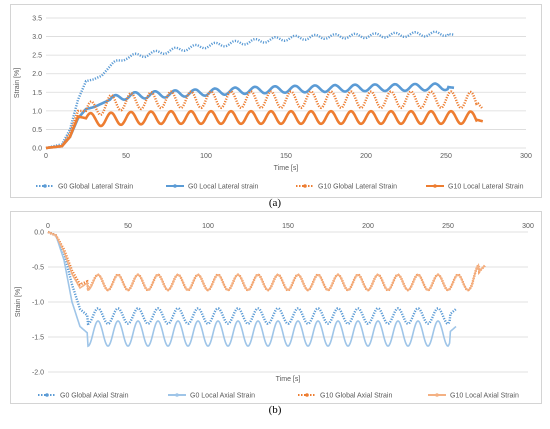 This screenshot has height=429, width=550. What do you see at coordinates (486, 187) in the screenshot?
I see `legend-entry: G10 Local Lateral Strain` at bounding box center [486, 187].